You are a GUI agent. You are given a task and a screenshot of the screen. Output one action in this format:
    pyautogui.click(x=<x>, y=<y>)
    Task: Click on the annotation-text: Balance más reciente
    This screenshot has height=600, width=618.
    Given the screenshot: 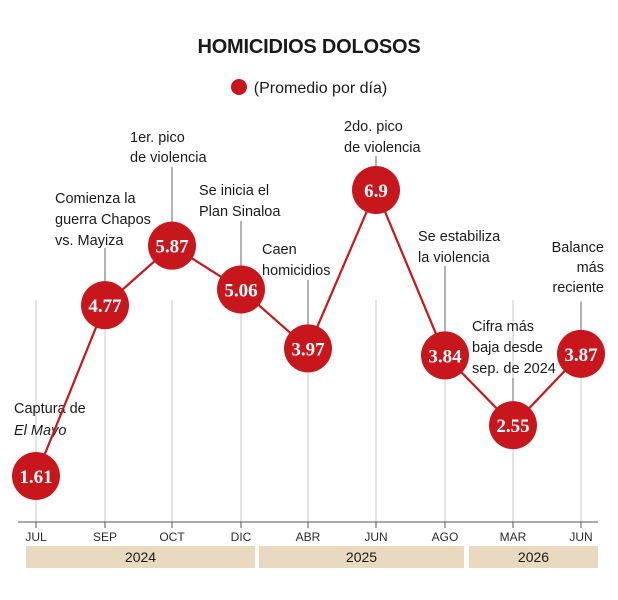 What is the action you would take?
    pyautogui.click(x=578, y=268)
    